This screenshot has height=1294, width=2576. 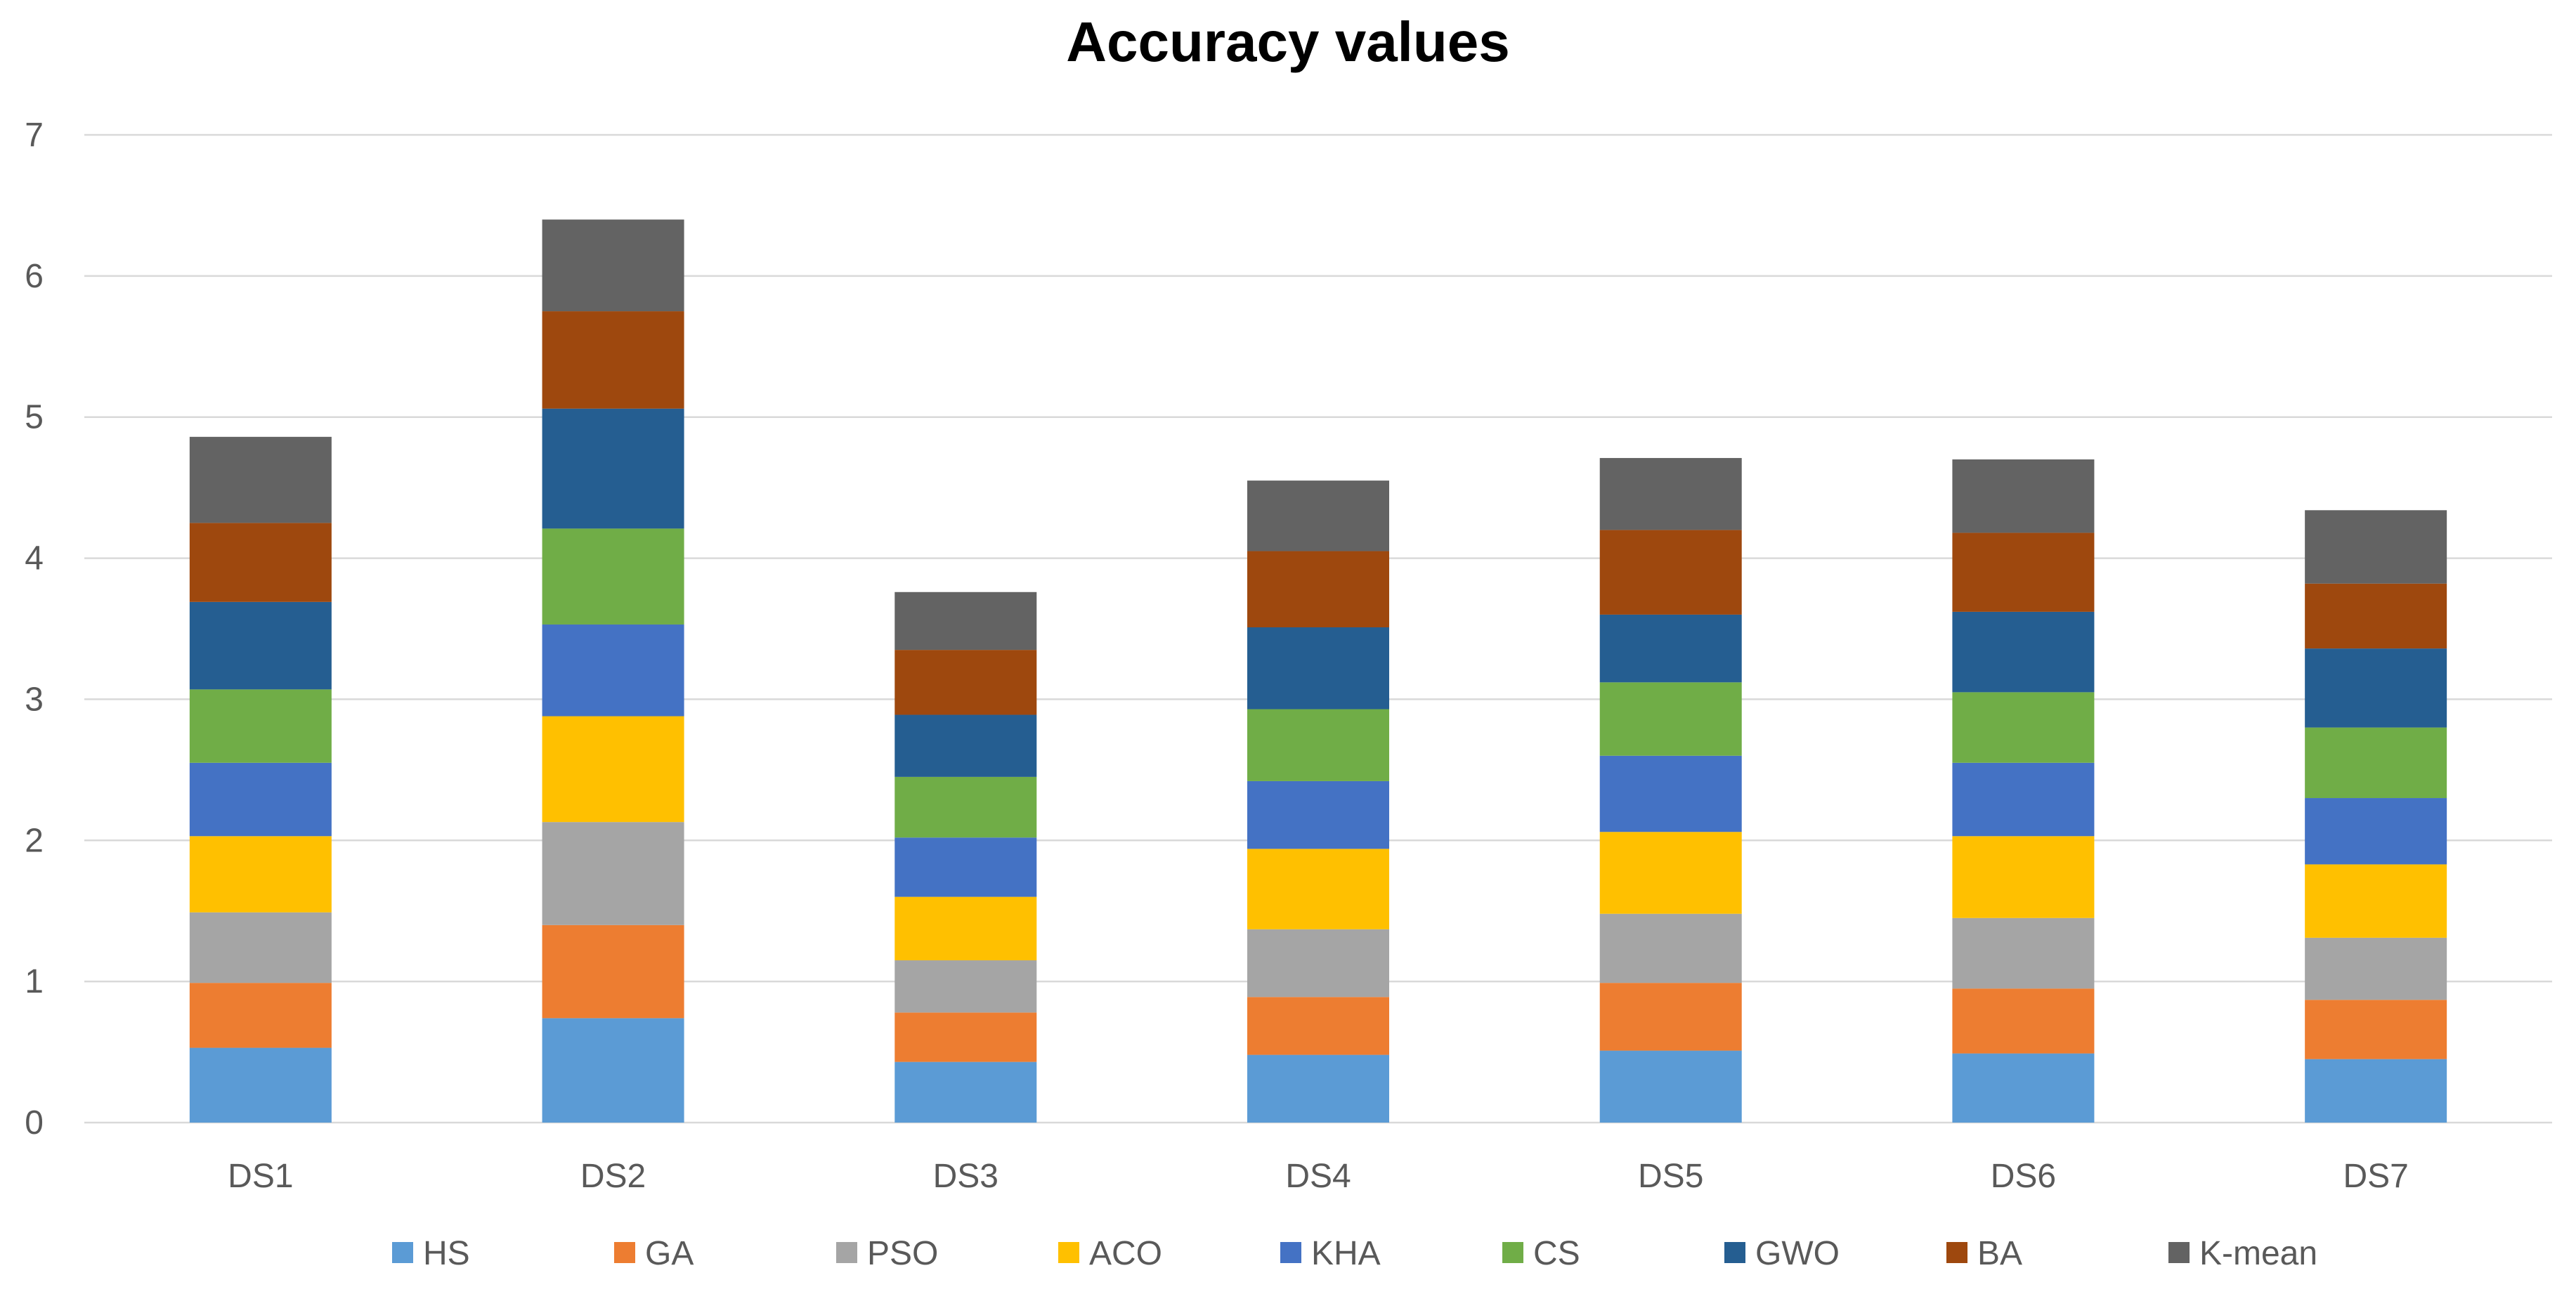 I want to click on bar-segment-ds6-gwo, so click(x=2023, y=652).